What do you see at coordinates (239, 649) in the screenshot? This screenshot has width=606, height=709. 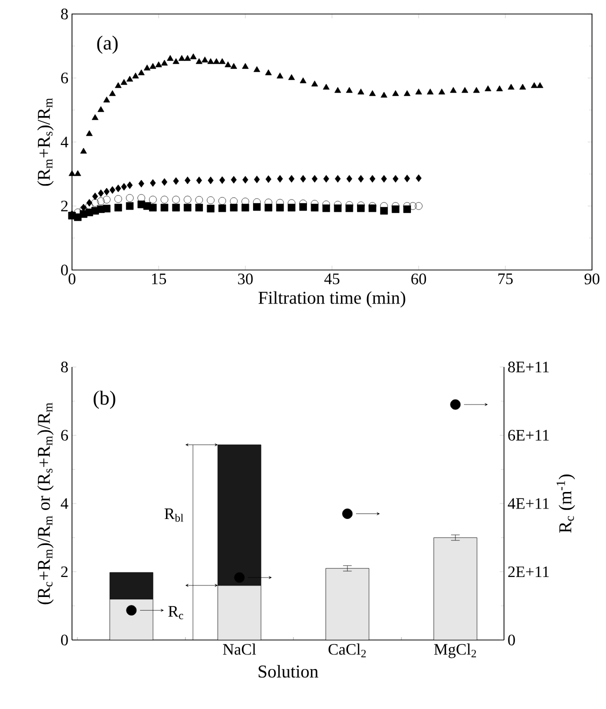 I see `x-tick-label: NaCl` at bounding box center [239, 649].